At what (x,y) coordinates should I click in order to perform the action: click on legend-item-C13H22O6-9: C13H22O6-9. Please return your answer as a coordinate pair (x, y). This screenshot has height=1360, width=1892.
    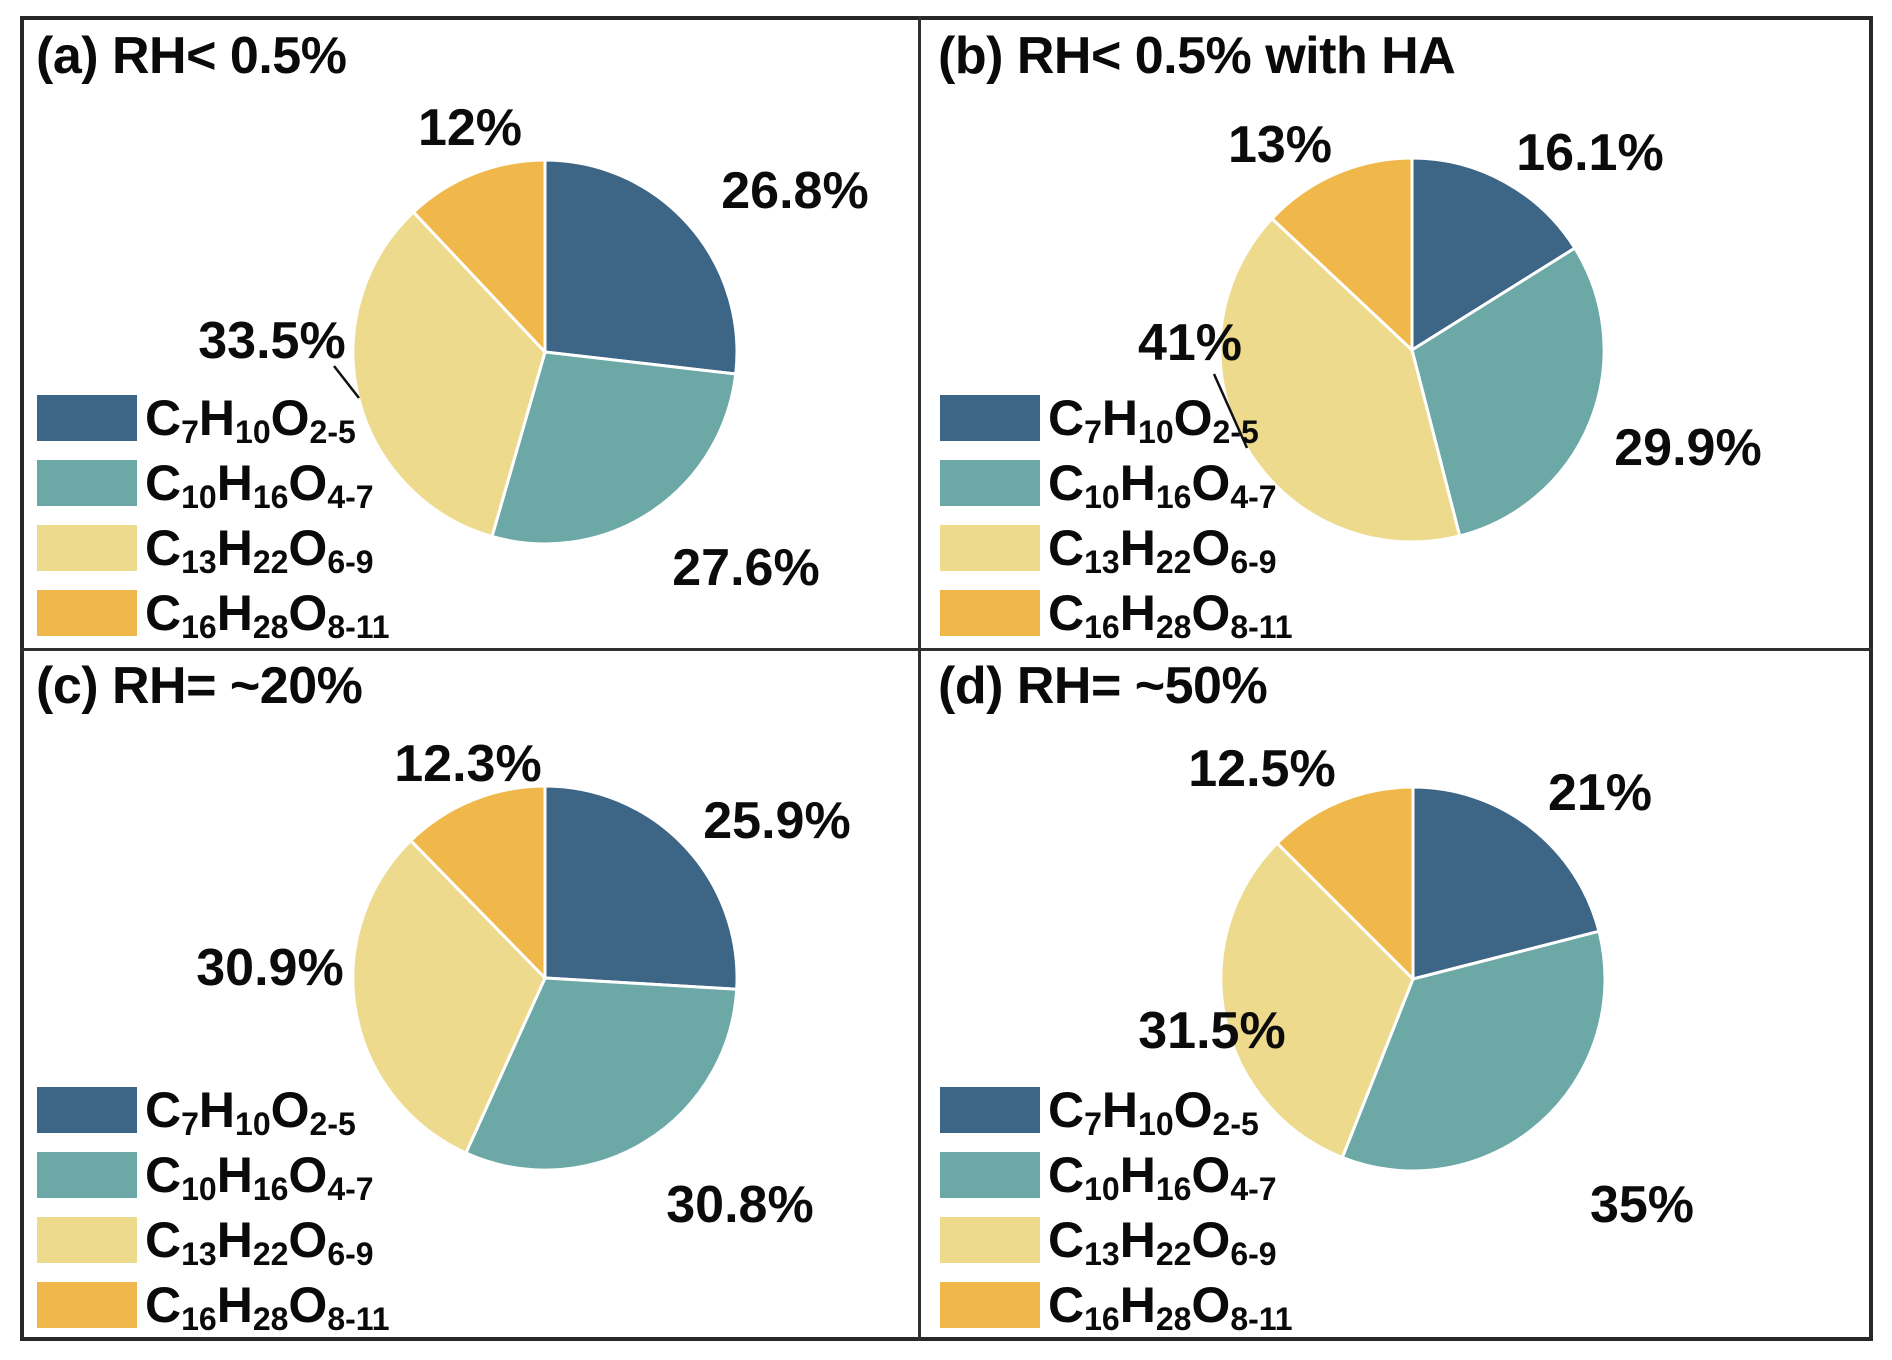
    Looking at the image, I should click on (1116, 1242).